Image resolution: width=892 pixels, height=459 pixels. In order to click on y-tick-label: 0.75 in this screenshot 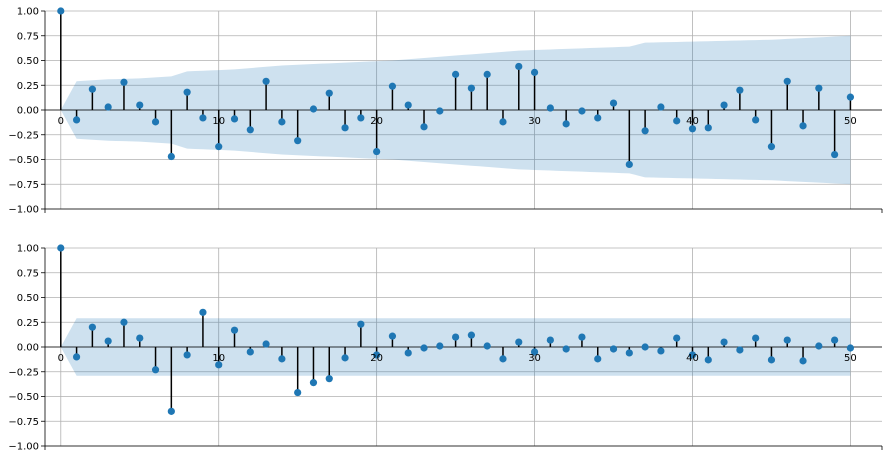, I will do `click(28, 36)`.